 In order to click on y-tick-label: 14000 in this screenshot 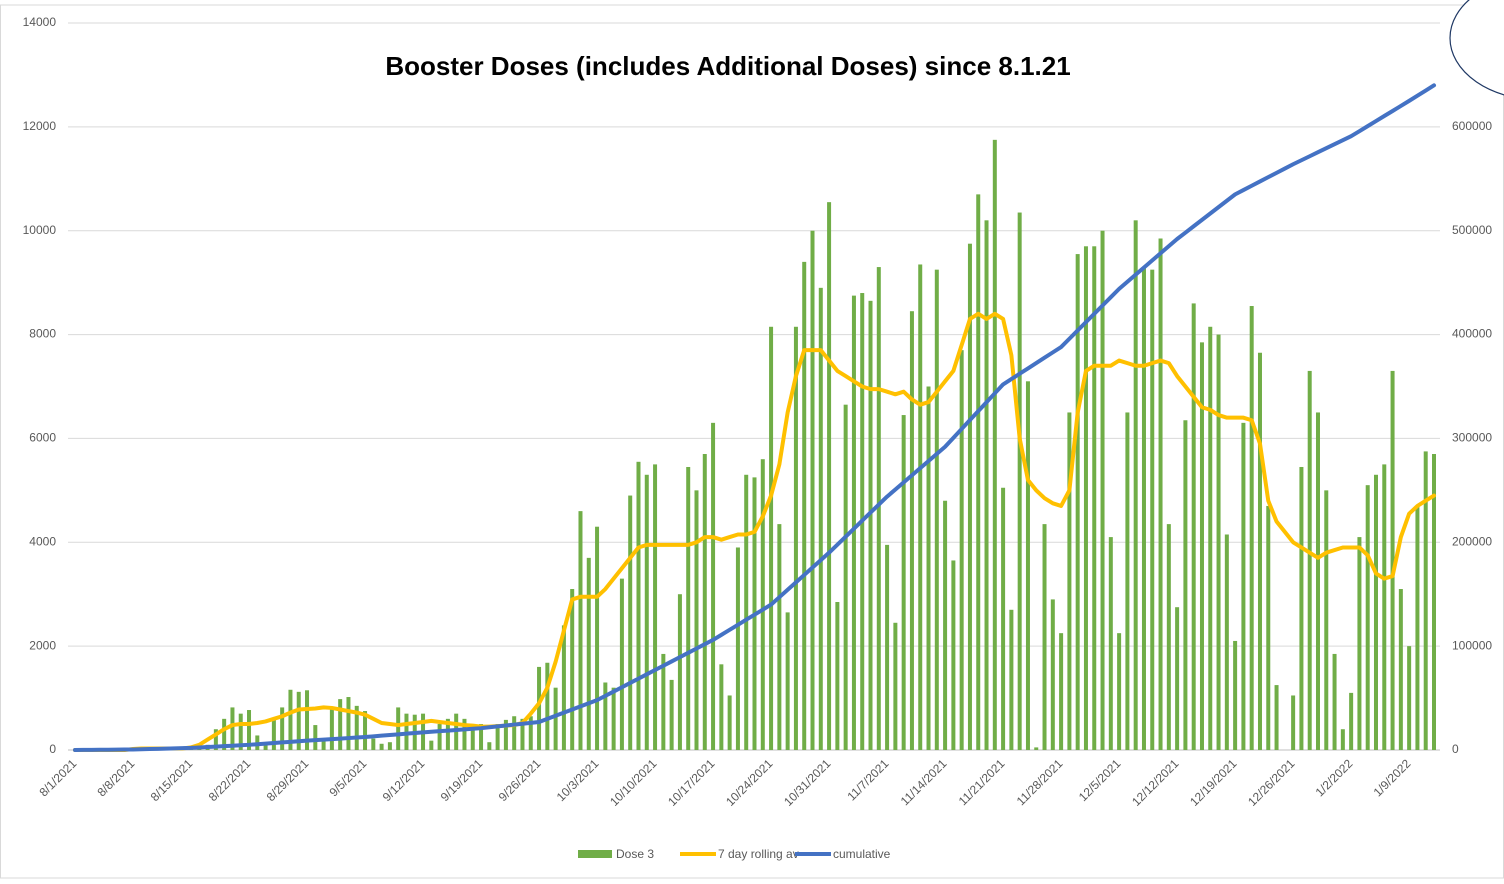, I will do `click(40, 22)`.